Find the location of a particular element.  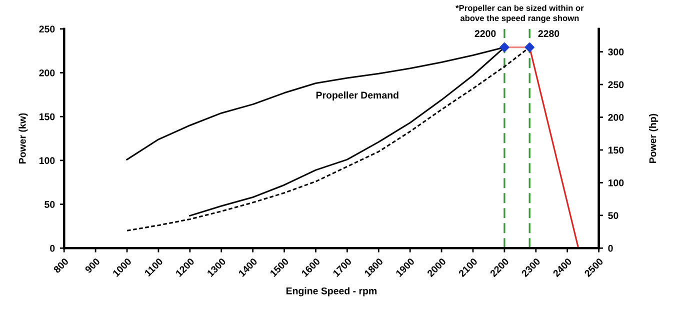

y2-tick-label: 50 is located at coordinates (613, 216).